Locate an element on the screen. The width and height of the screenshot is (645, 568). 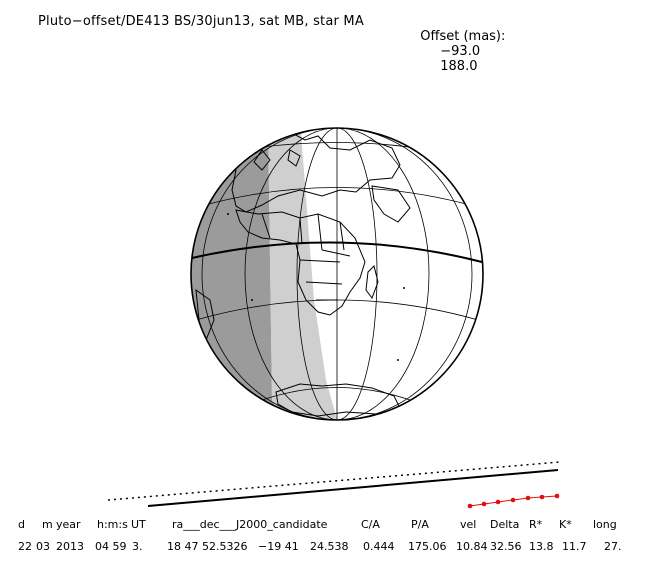
col-header-m: m is located at coordinates (47, 524).